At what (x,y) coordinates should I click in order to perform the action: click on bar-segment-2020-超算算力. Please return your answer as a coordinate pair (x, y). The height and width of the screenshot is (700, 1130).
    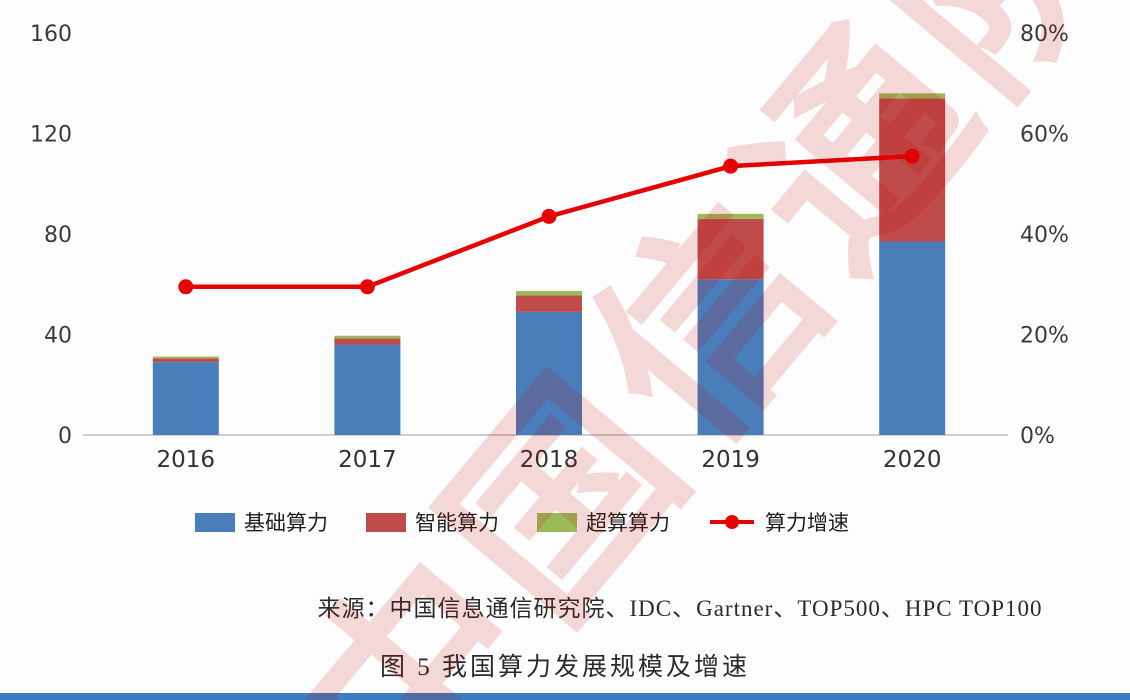
    Looking at the image, I should click on (912, 96).